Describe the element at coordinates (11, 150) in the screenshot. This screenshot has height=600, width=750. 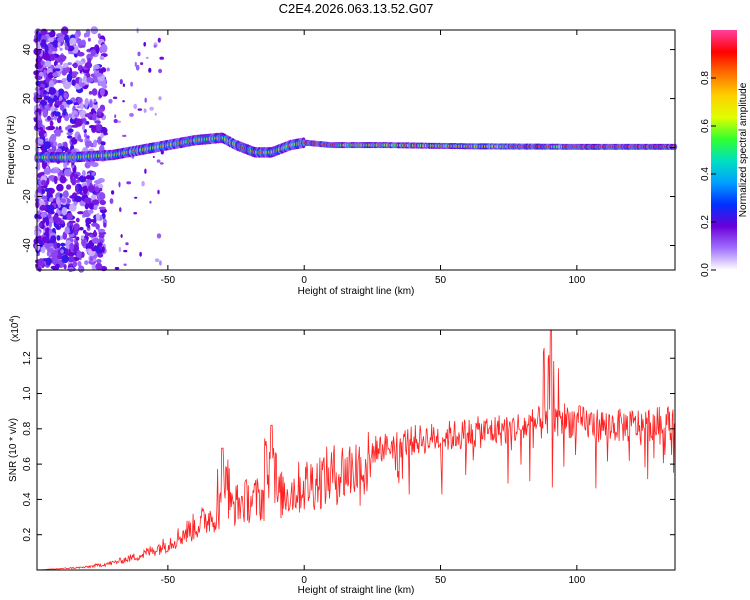
I see `spectrogram-y-label: Frequency (Hz)` at that location.